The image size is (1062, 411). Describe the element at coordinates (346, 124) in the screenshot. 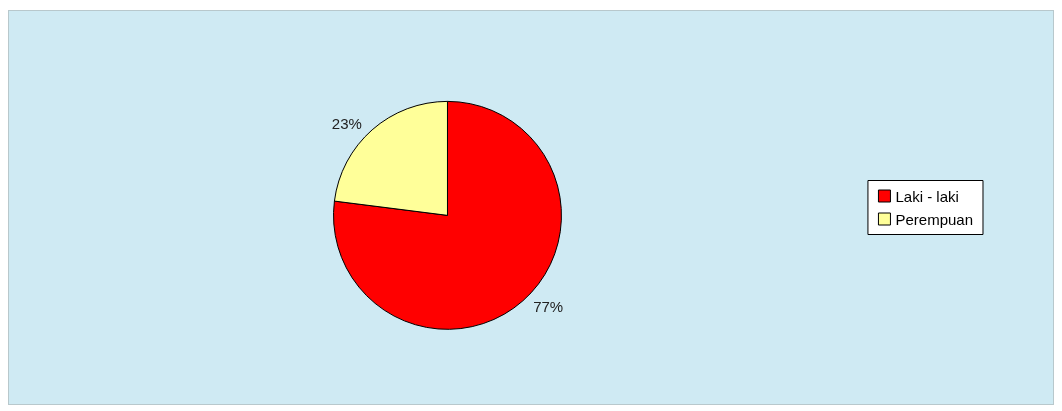

I see `data-label: 23%` at that location.